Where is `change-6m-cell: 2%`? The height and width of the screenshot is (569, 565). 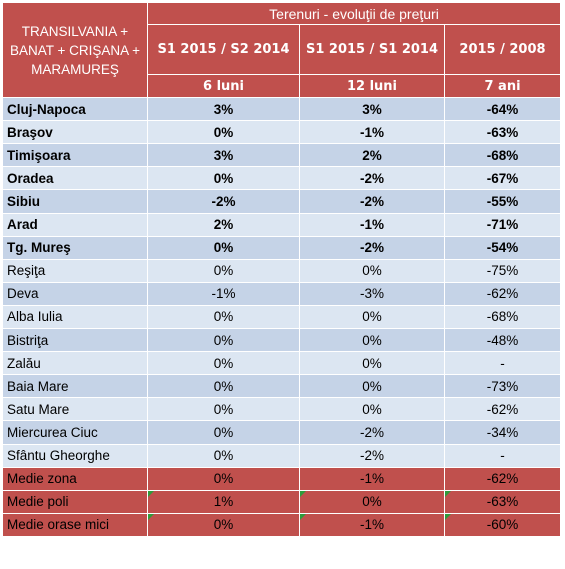
change-6m-cell: 2% is located at coordinates (223, 224).